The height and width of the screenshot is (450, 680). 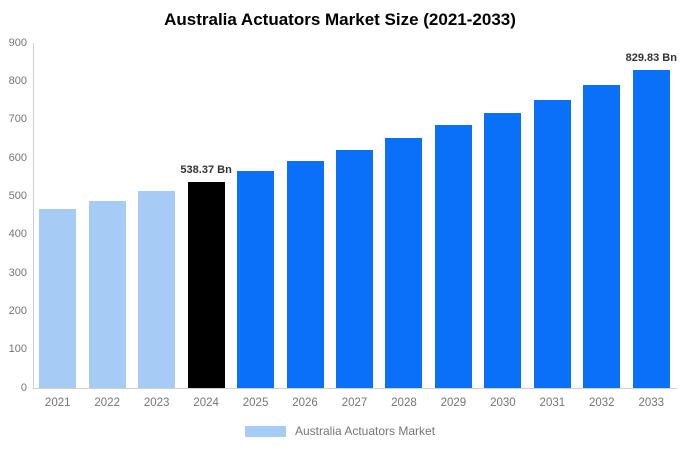 What do you see at coordinates (17, 119) in the screenshot?
I see `y-tick-label: 700` at bounding box center [17, 119].